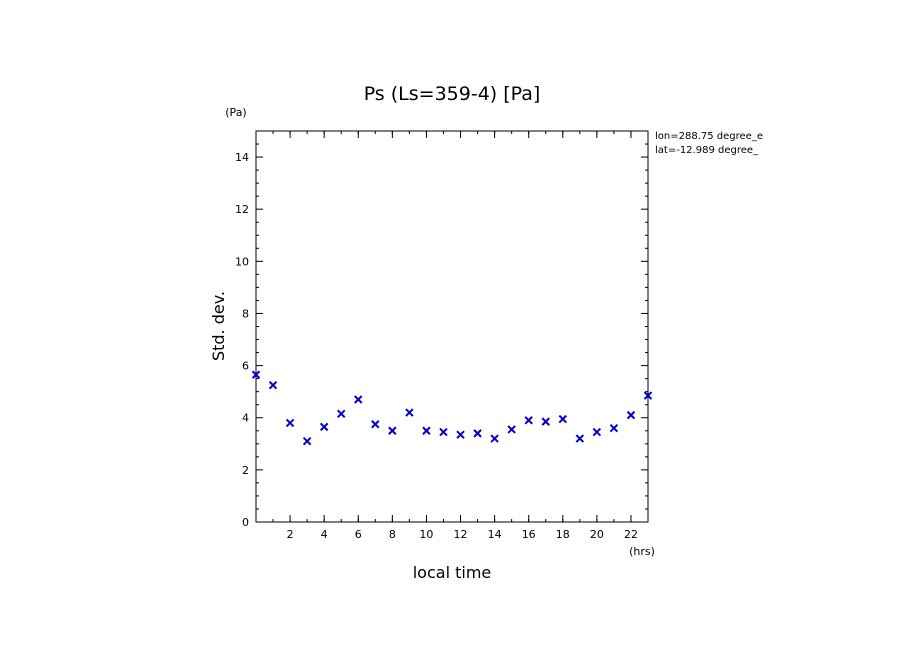 This screenshot has height=654, width=904. I want to click on chart-title: Ps (Ls=359-4) [Pa], so click(452, 94).